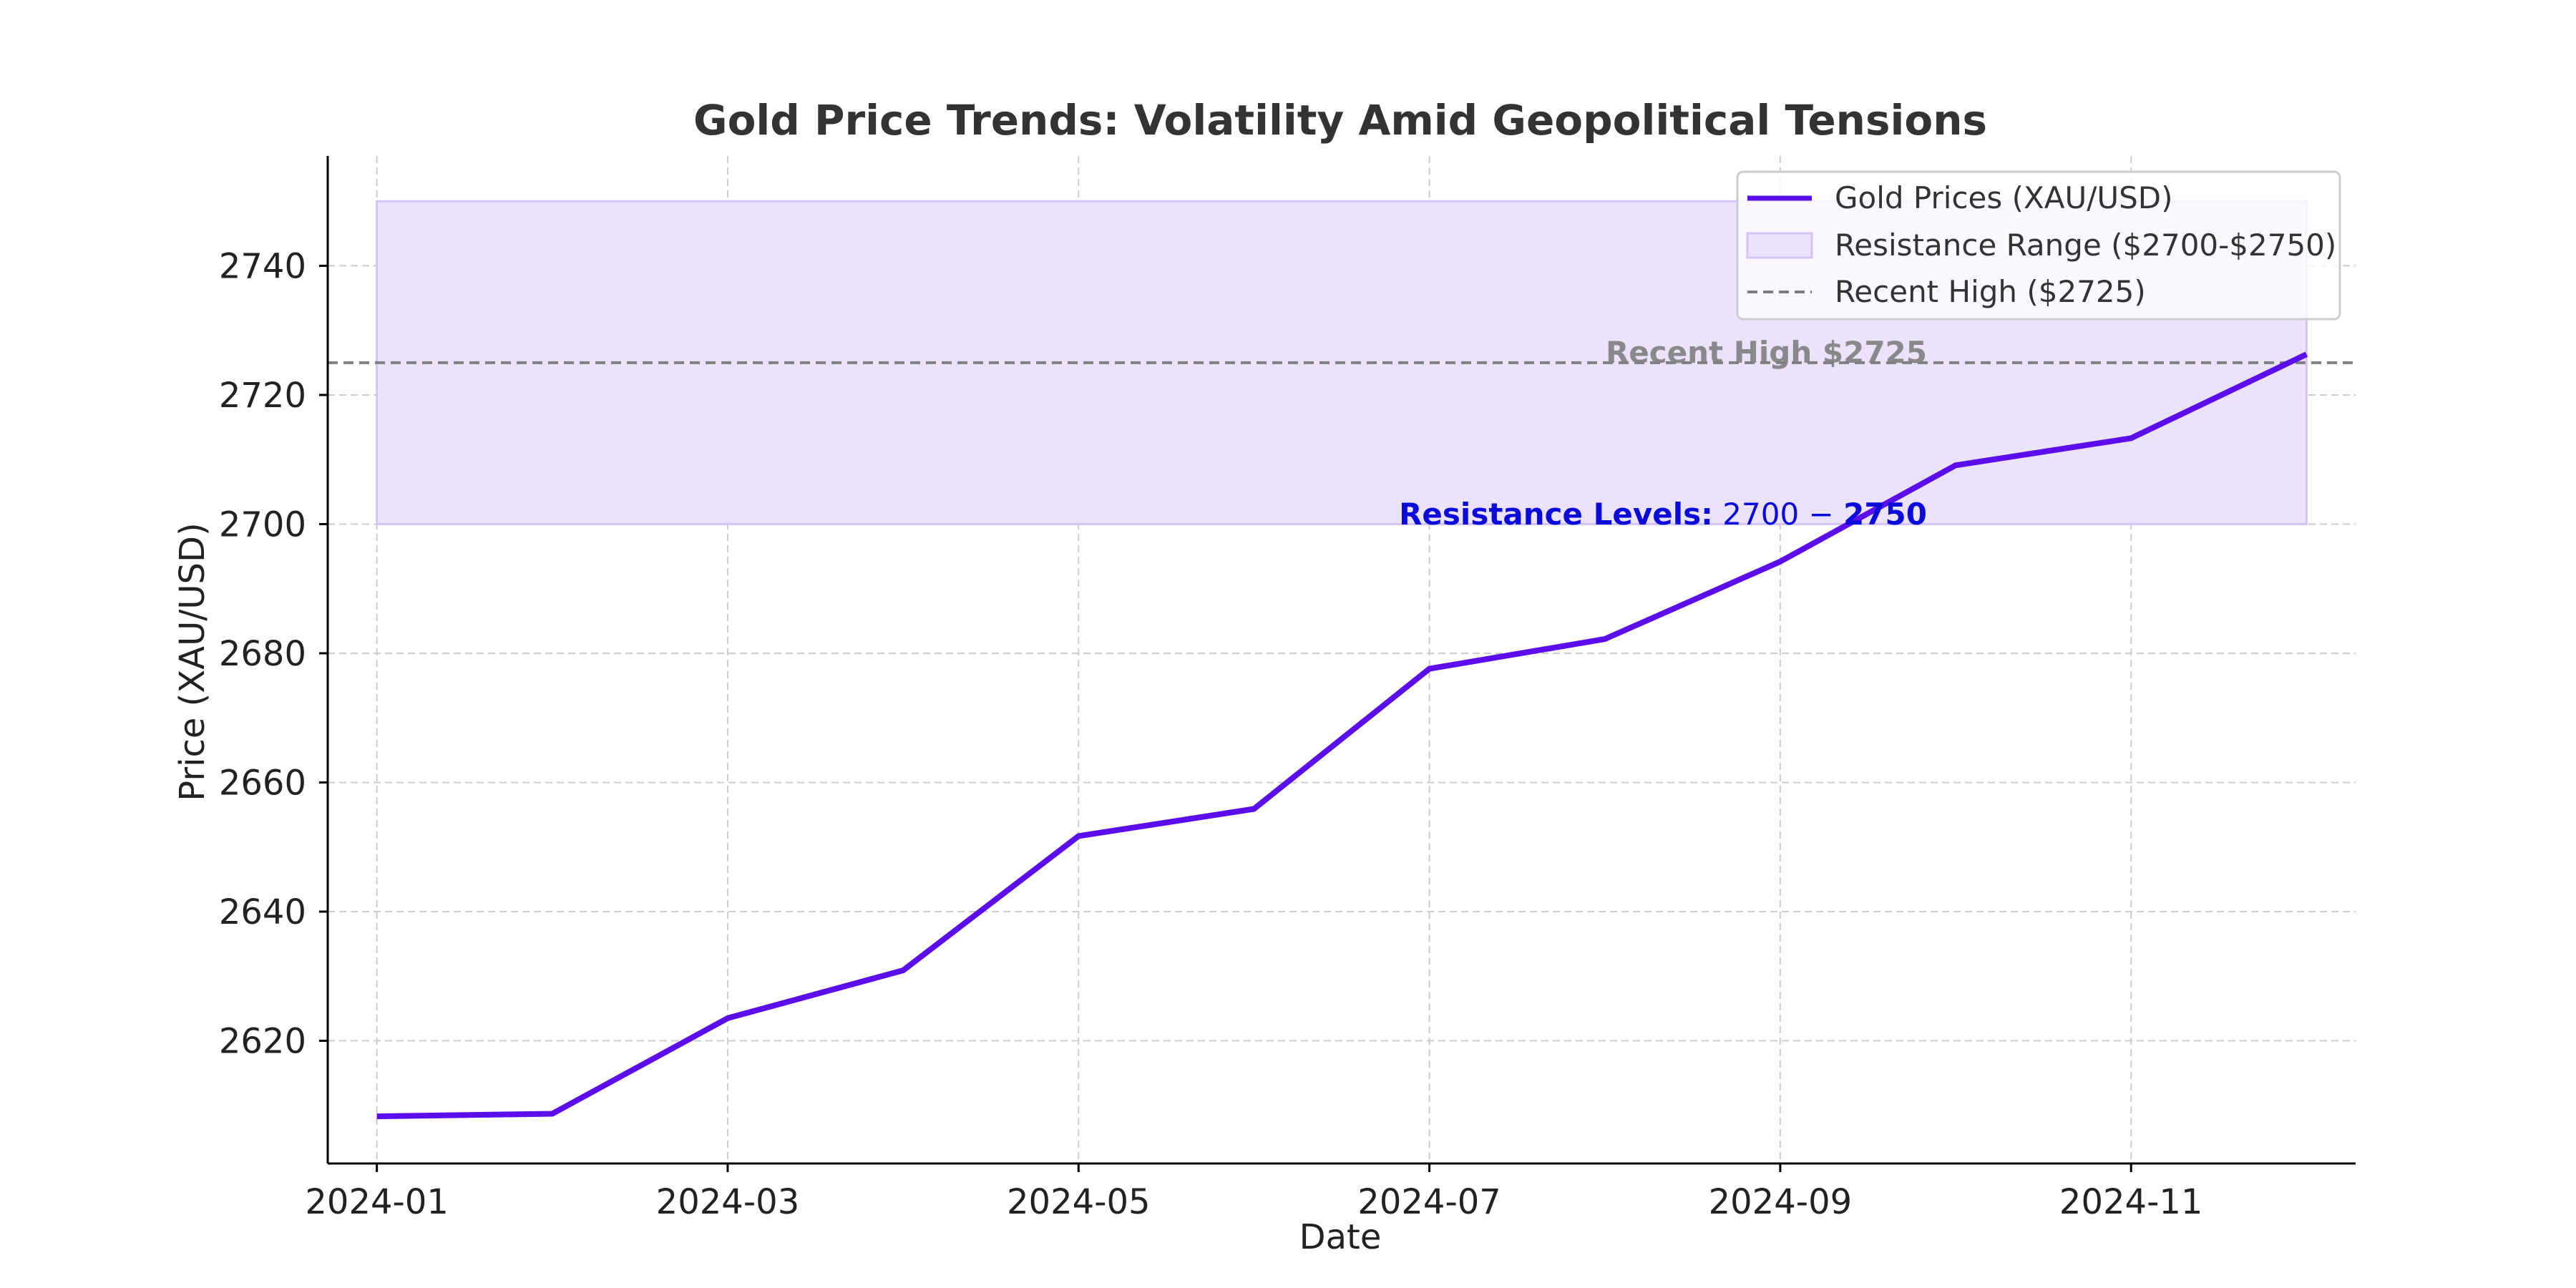 The image size is (2576, 1288). Describe the element at coordinates (192, 661) in the screenshot. I see `y-axis-label: Price (XAU/USD)` at that location.